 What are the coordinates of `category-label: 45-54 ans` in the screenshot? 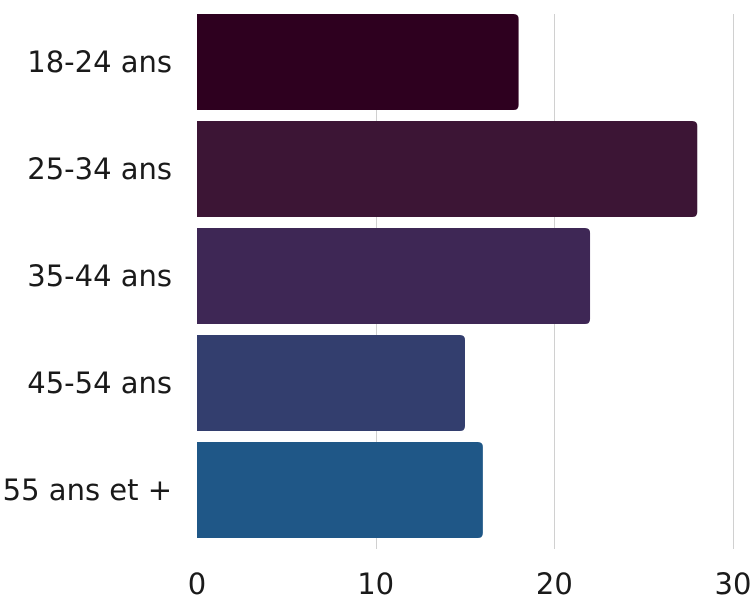 It's located at (99, 383).